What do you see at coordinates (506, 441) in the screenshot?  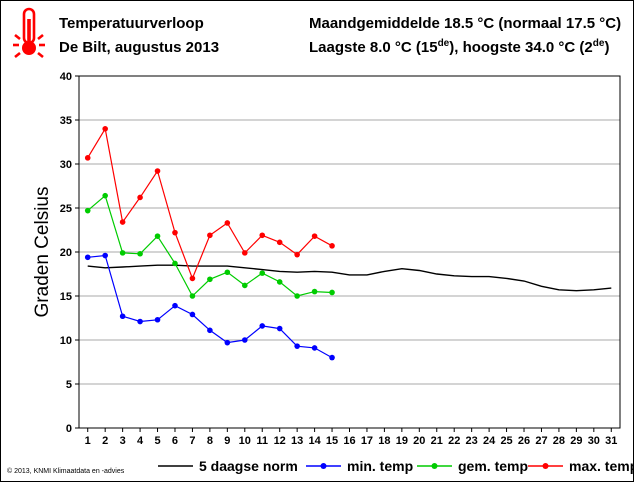 I see `x-tick-label: 25` at bounding box center [506, 441].